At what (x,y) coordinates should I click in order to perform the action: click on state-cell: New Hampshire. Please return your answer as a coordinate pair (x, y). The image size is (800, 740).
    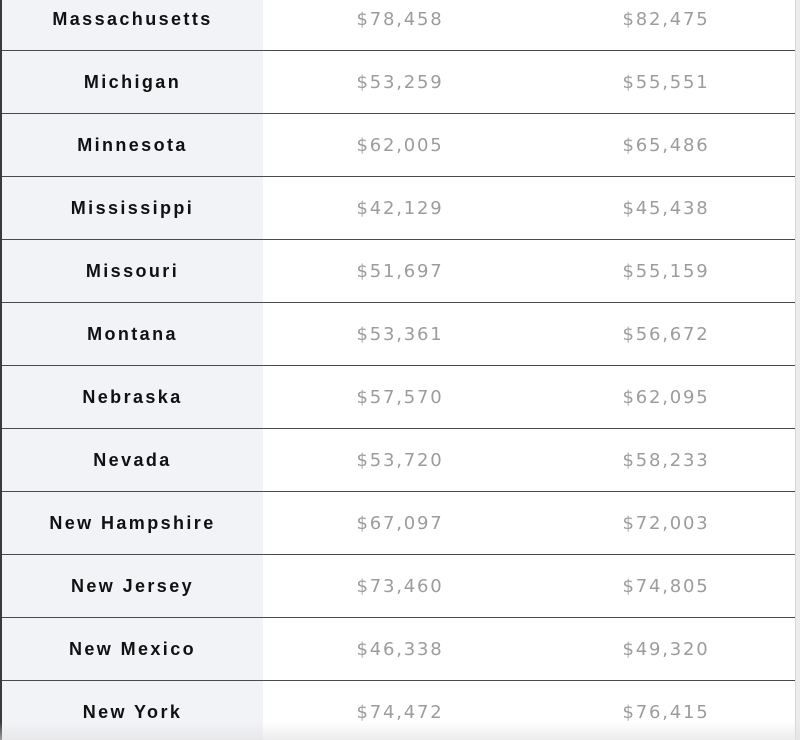
    Looking at the image, I should click on (132, 523).